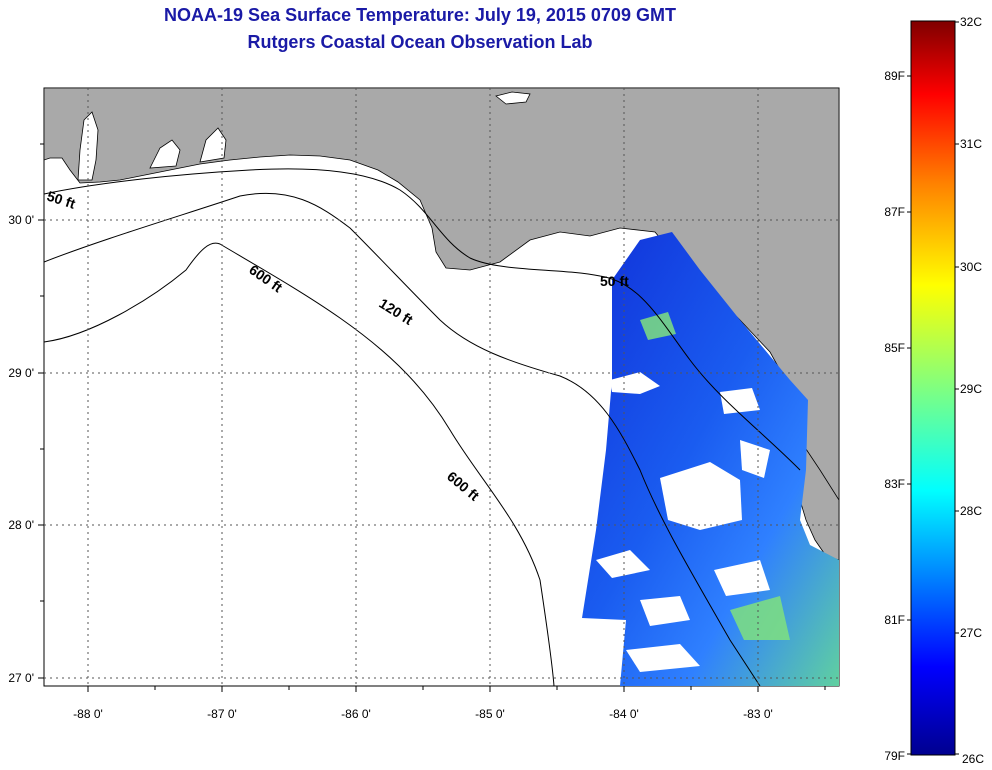  What do you see at coordinates (614, 281) in the screenshot?
I see `isobath-label: 50 ft` at bounding box center [614, 281].